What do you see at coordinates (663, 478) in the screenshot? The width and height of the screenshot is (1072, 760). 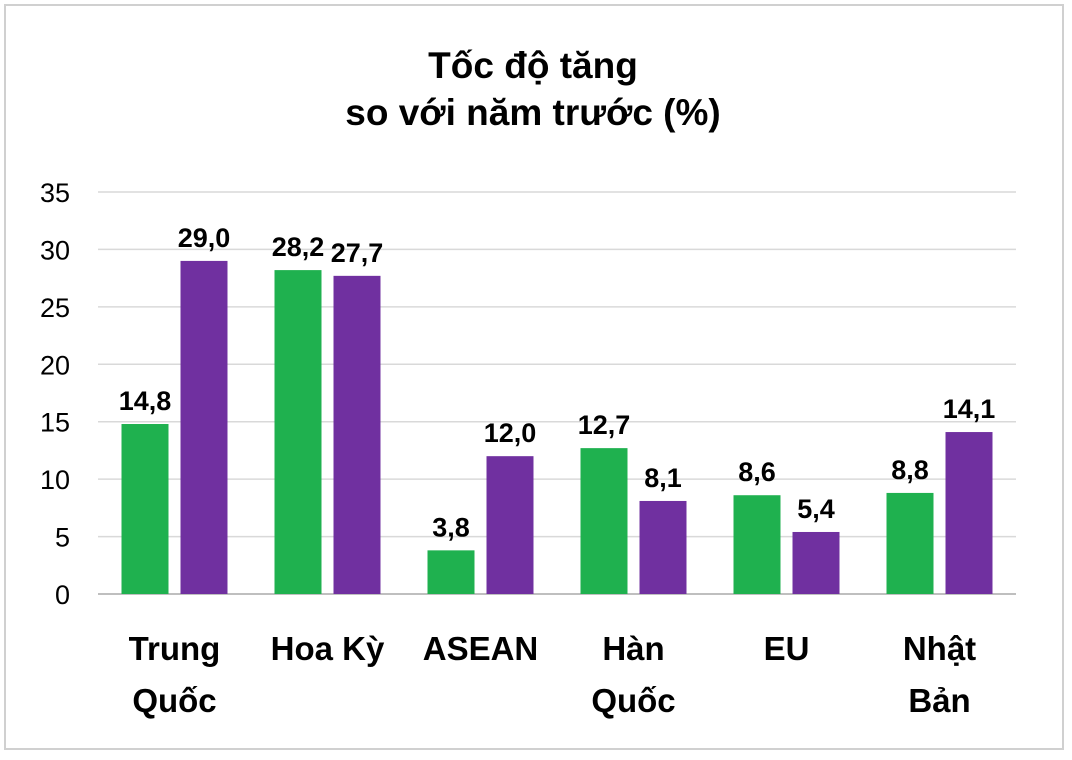 I see `data-label: 8,1` at bounding box center [663, 478].